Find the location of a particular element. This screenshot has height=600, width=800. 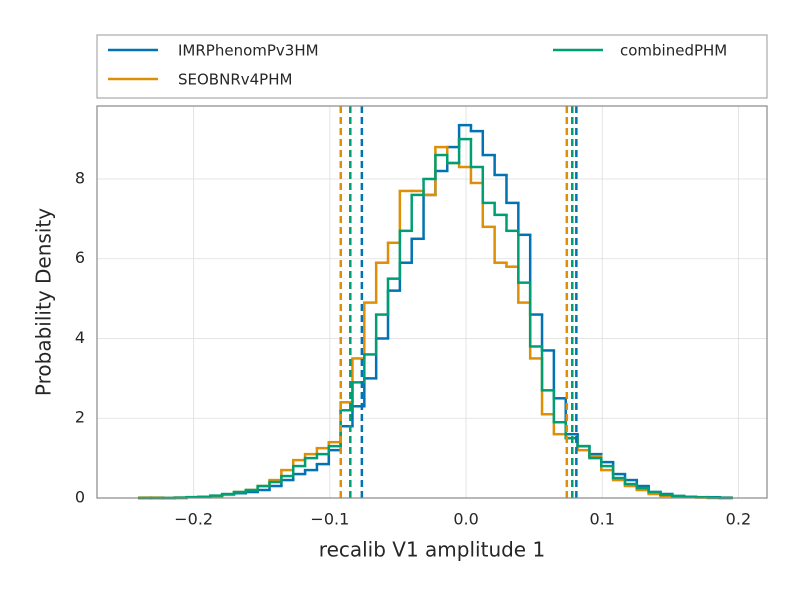

x-tick-label: 0.0 is located at coordinates (465, 519).